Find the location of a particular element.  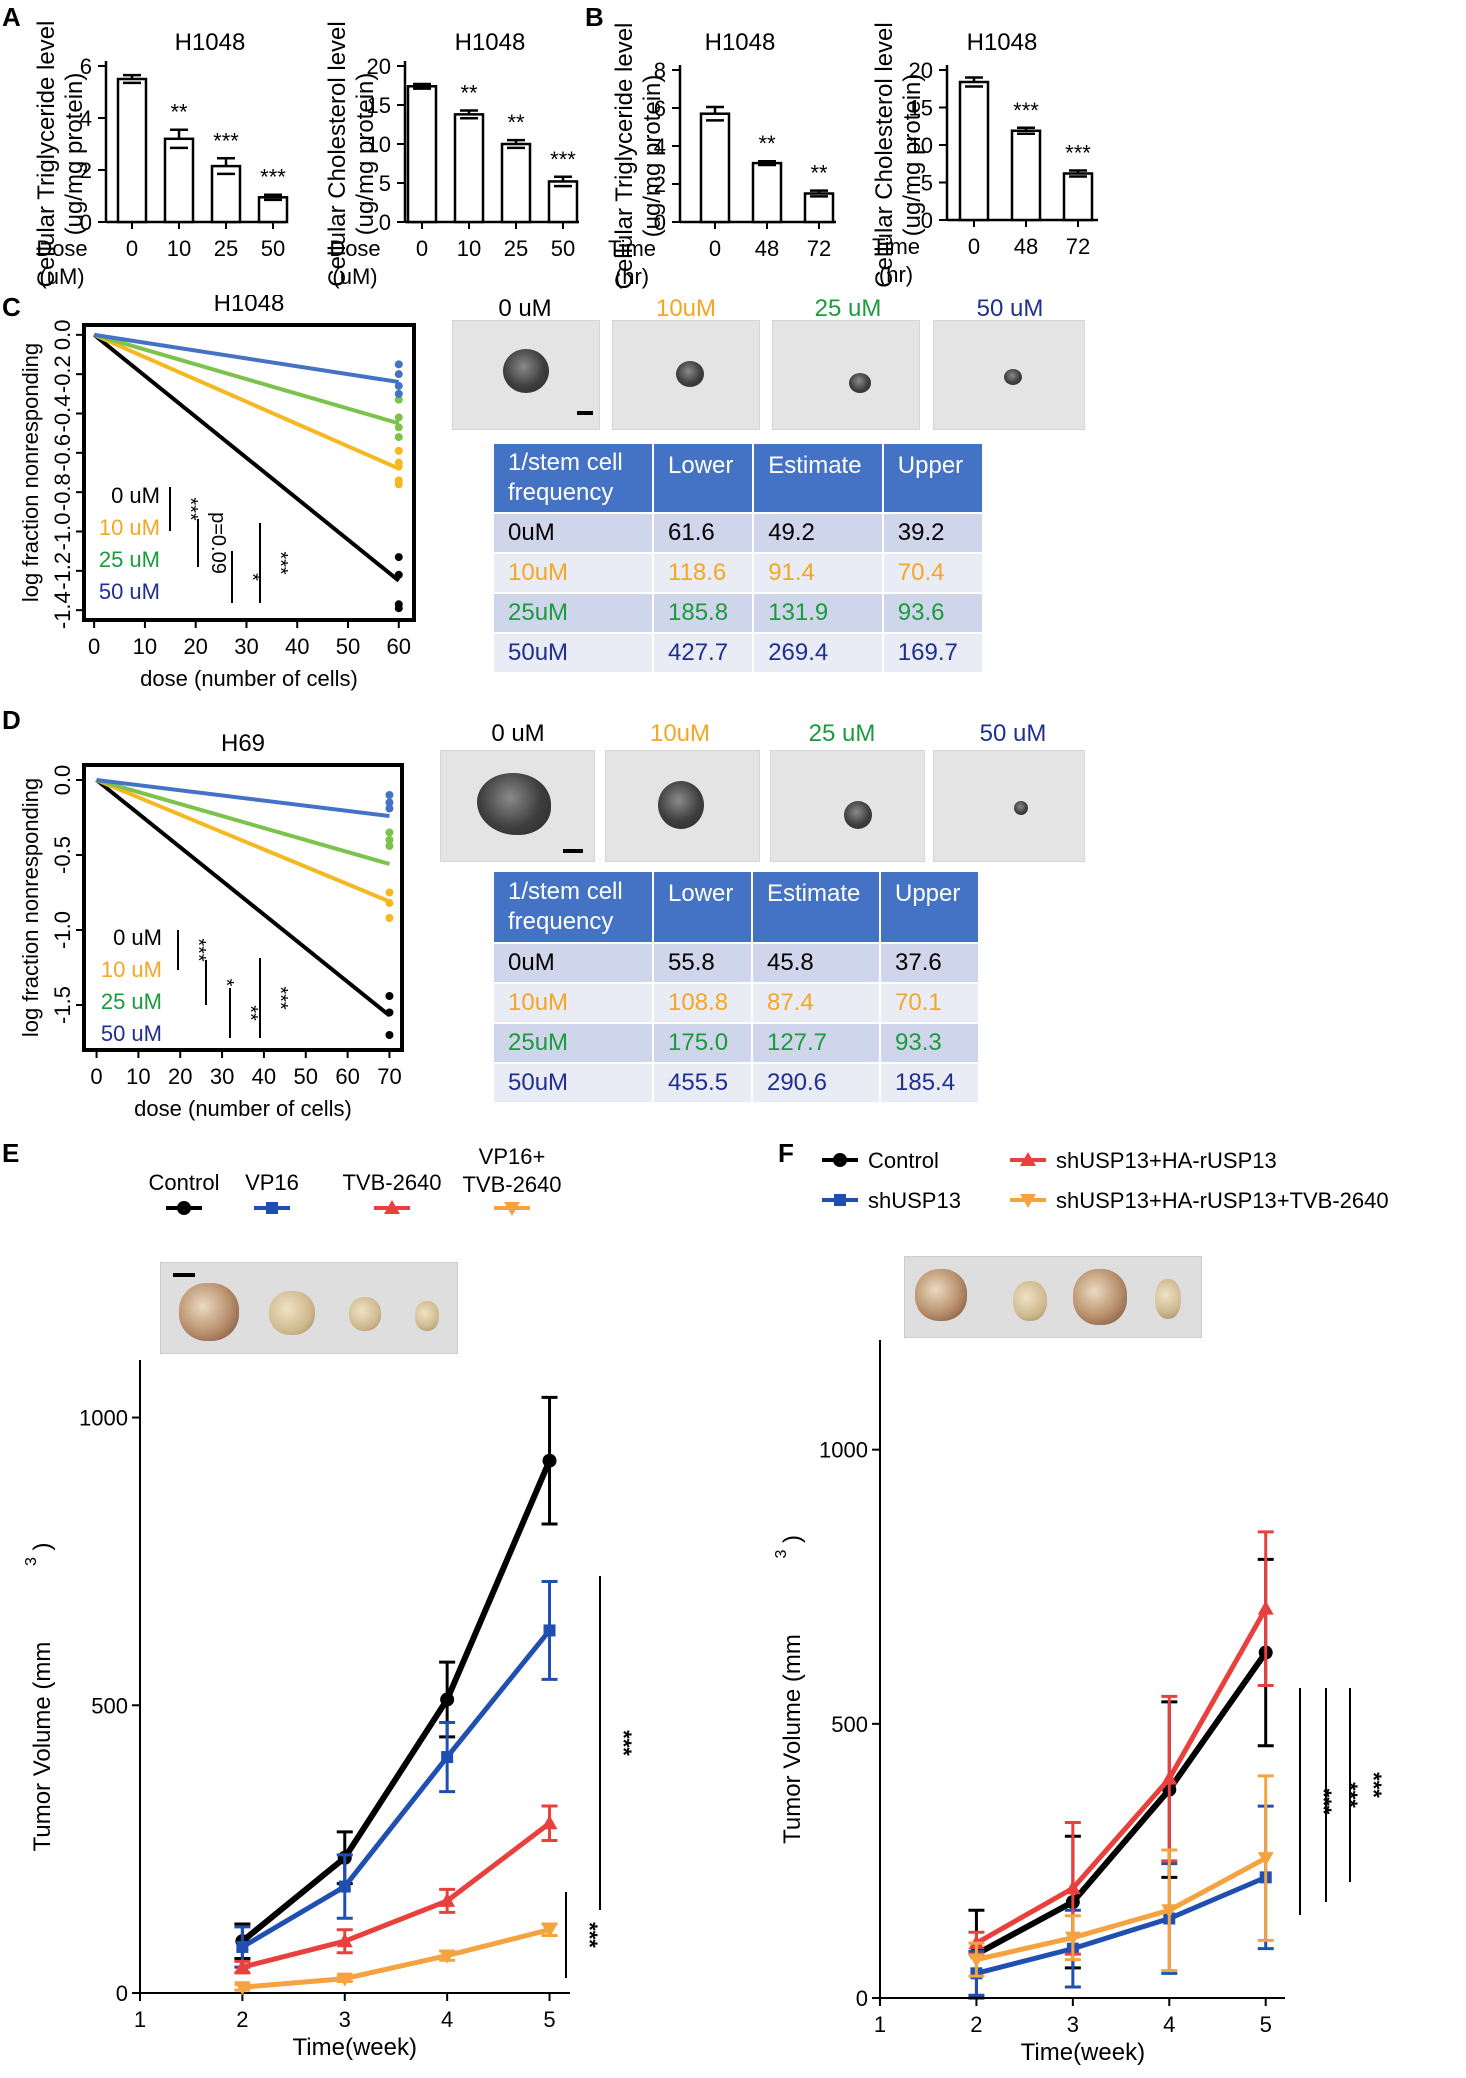

line-50um is located at coordinates (246, 358).